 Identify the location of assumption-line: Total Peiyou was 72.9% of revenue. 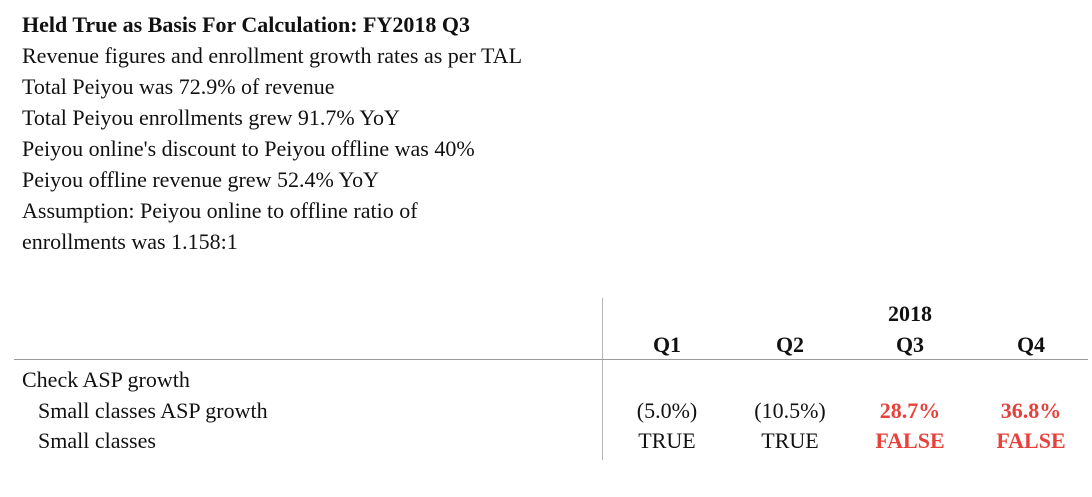
(178, 86).